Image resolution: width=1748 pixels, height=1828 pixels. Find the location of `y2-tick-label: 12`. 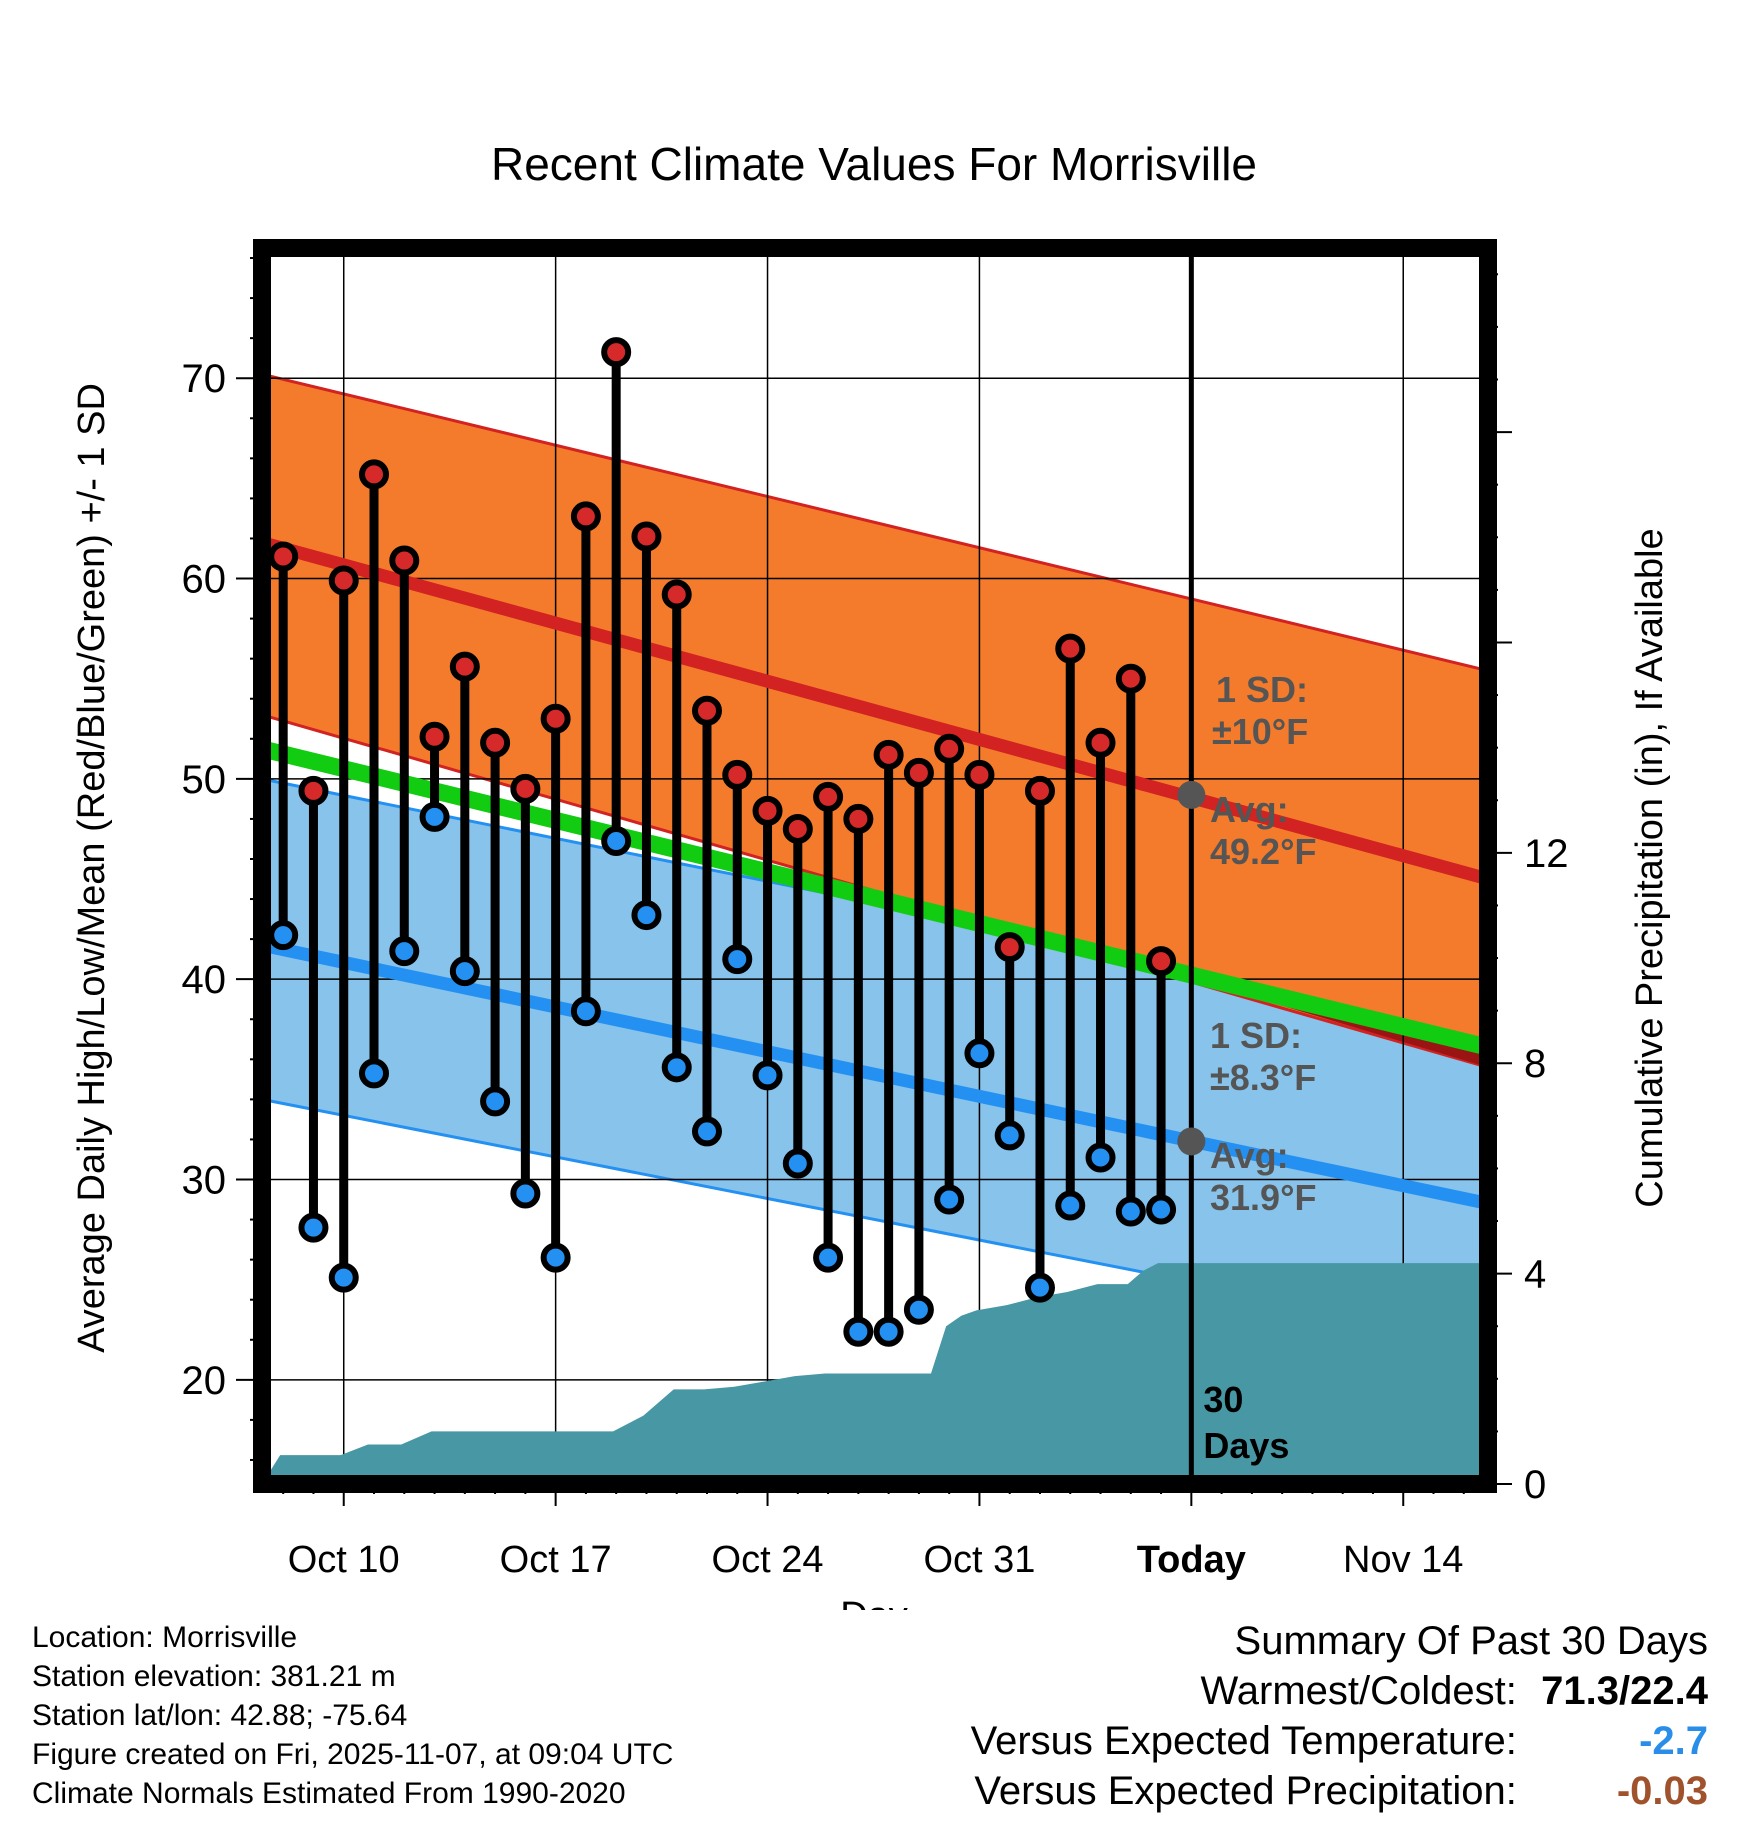

y2-tick-label: 12 is located at coordinates (1546, 854).